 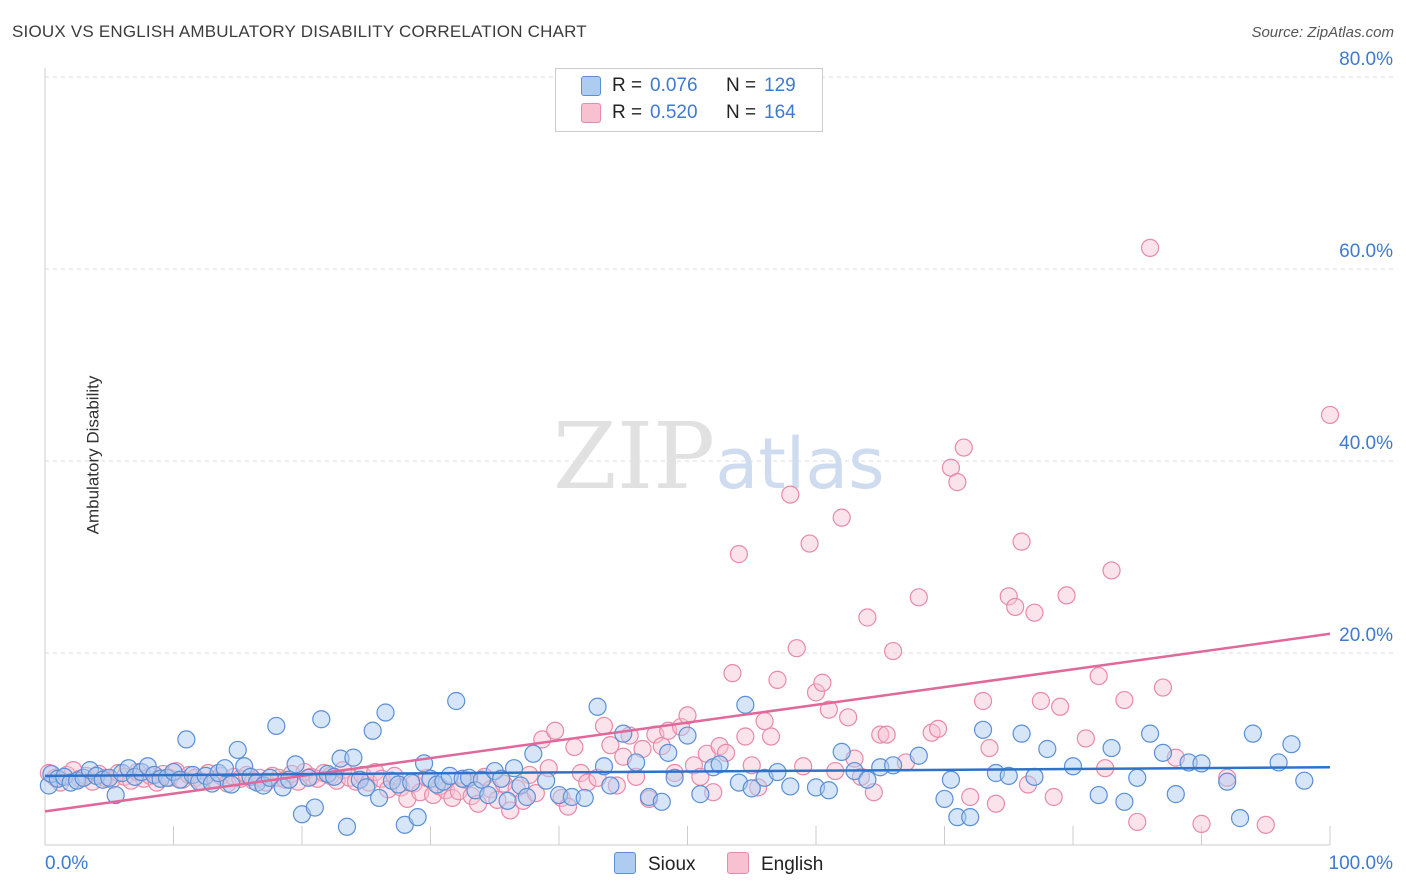 What do you see at coordinates (775, 864) in the screenshot?
I see `bottom-legend-english: English` at bounding box center [775, 864].